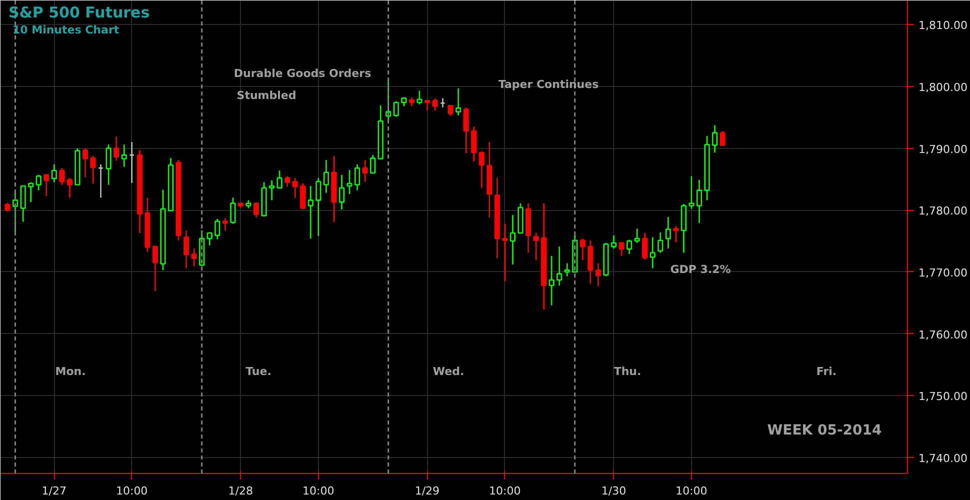 The height and width of the screenshot is (500, 970). Describe the element at coordinates (824, 430) in the screenshot. I see `annotation: WEEK 05-2014` at that location.